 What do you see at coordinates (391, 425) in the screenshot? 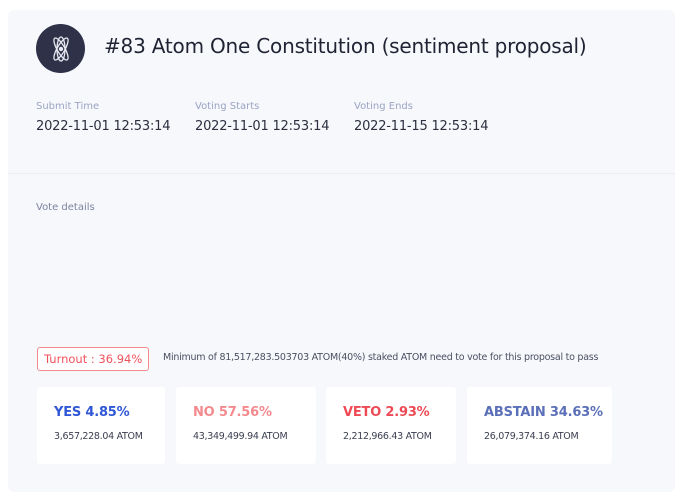
I see `vote-option-veto: VETO 2.93% 2,212,966.43 ATOM` at bounding box center [391, 425].